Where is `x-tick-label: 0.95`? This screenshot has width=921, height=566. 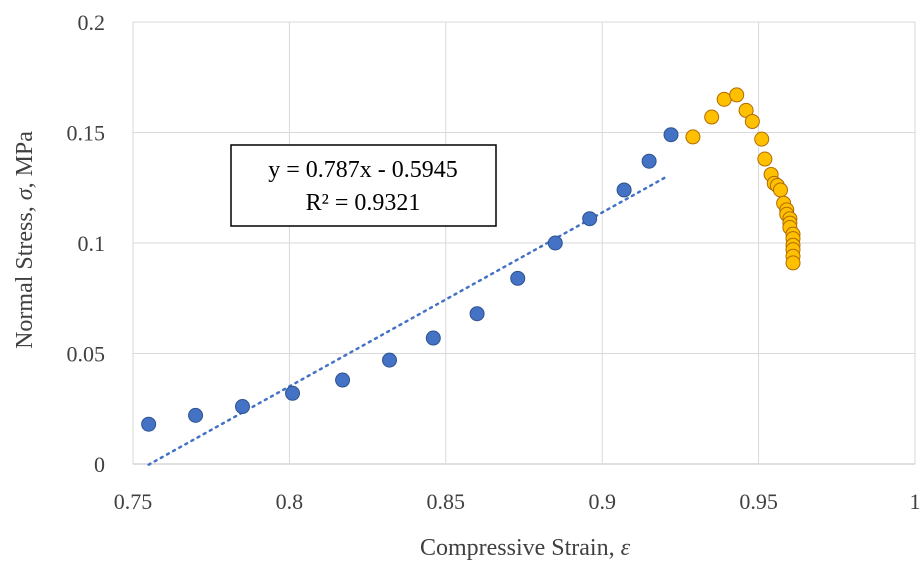 x-tick-label: 0.95 is located at coordinates (758, 501).